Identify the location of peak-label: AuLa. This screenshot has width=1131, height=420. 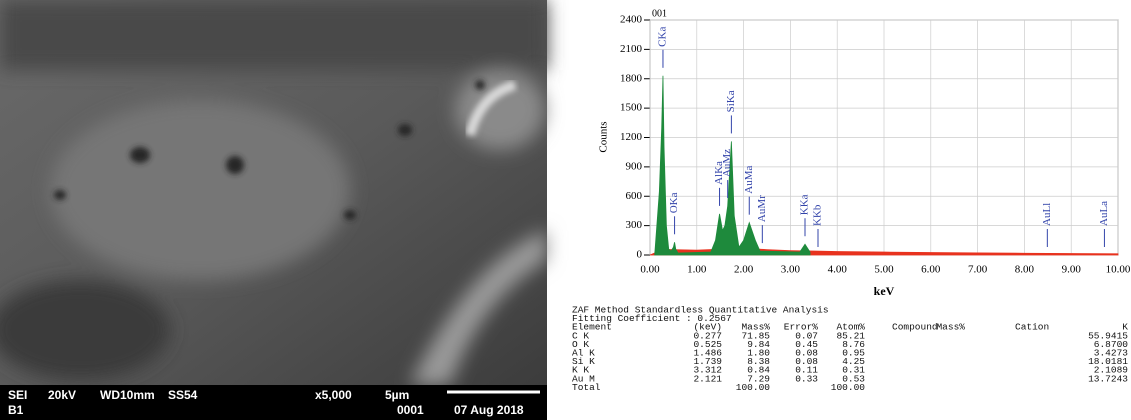
(1104, 213).